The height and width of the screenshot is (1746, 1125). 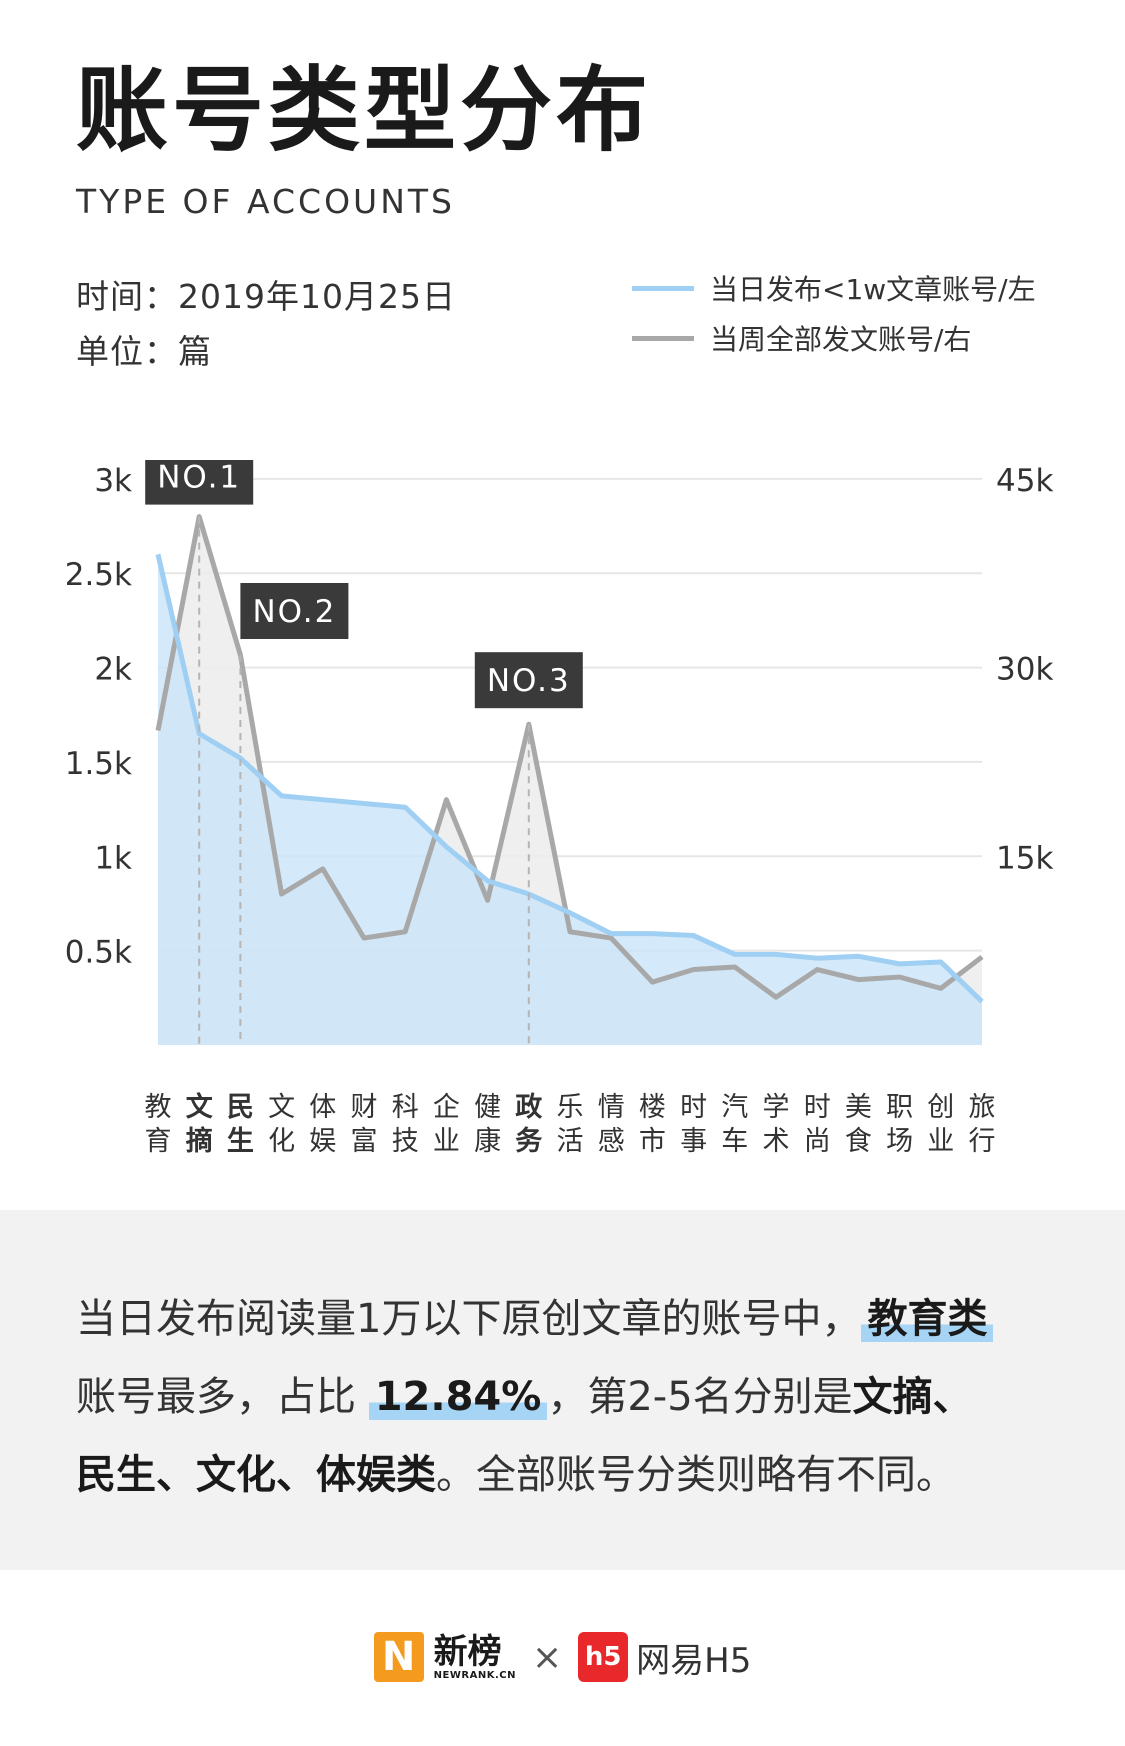 What do you see at coordinates (199, 1141) in the screenshot?
I see `category-label: 摘` at bounding box center [199, 1141].